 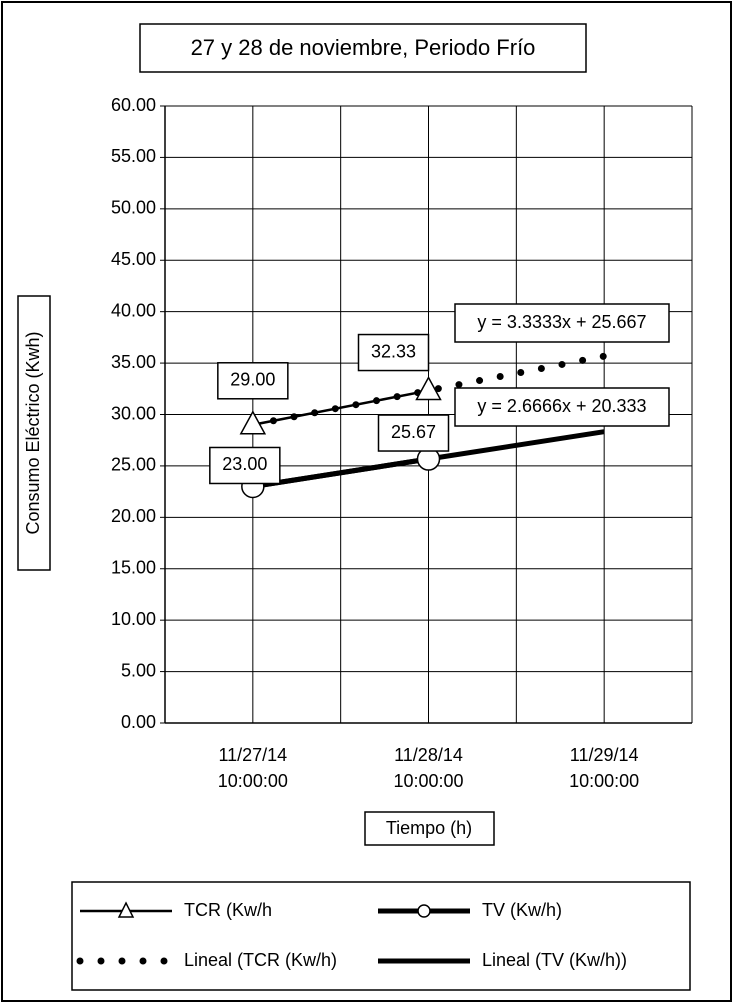 I want to click on y-tick-label: 40.00, so click(x=133, y=310).